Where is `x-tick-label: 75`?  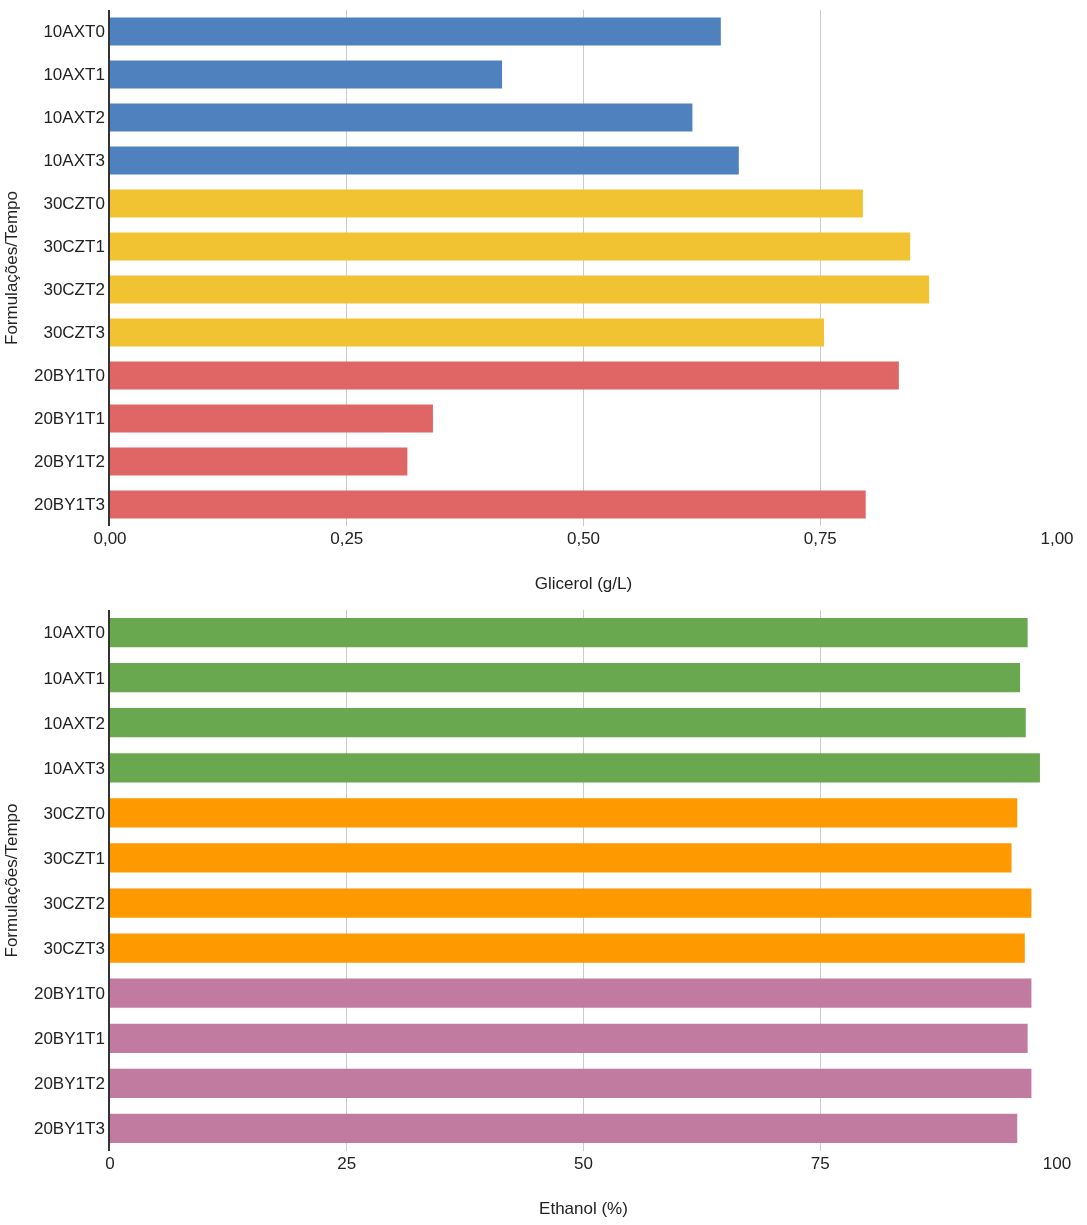
x-tick-label: 75 is located at coordinates (820, 1163).